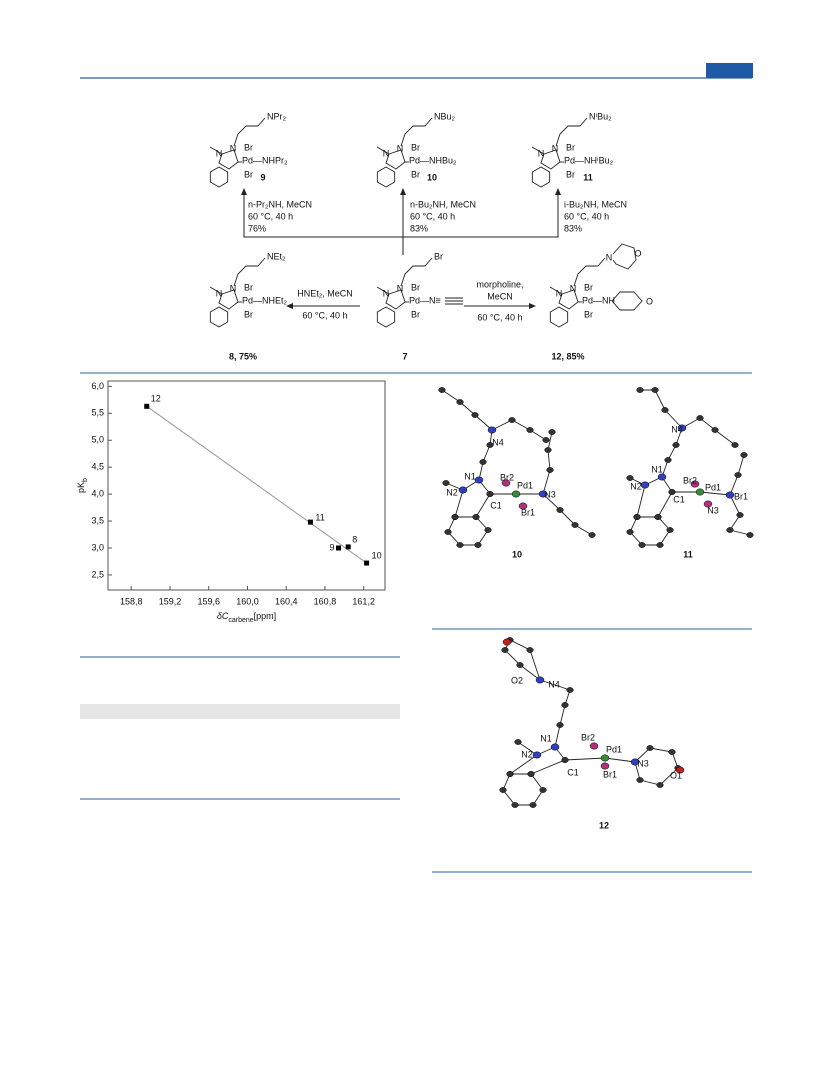 Image resolution: width=833 pixels, height=1091 pixels. Describe the element at coordinates (527, 754) in the screenshot. I see `label: N2` at that location.